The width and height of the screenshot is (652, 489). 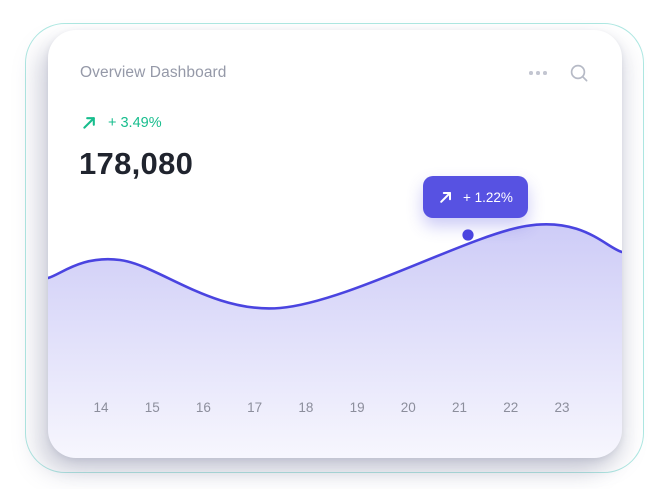 What do you see at coordinates (559, 73) in the screenshot?
I see `header-actions` at bounding box center [559, 73].